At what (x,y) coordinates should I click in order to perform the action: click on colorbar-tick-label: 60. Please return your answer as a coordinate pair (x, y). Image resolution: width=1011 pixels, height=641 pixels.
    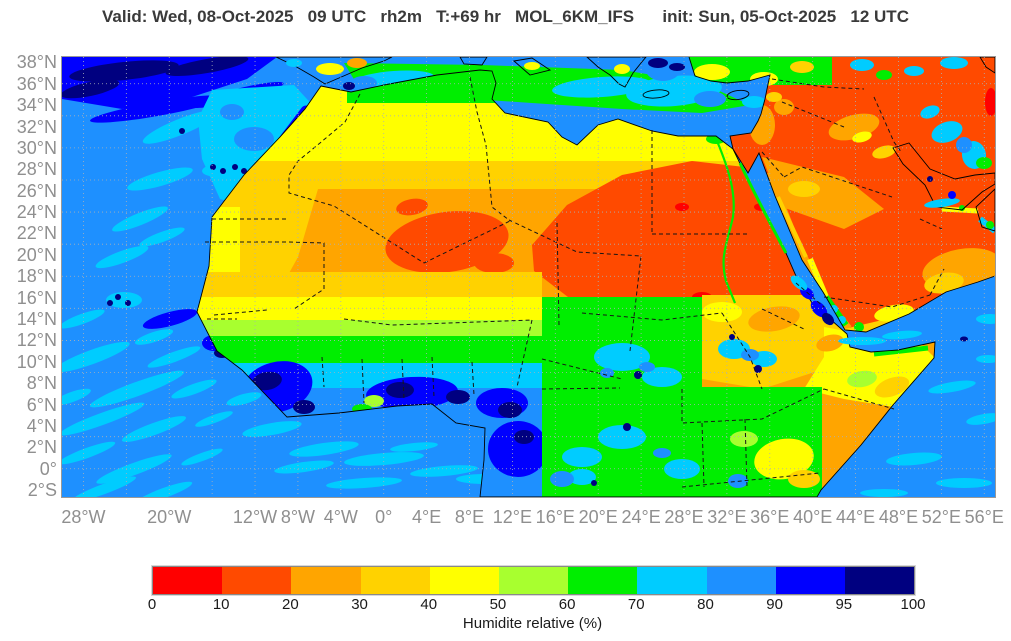
    Looking at the image, I should click on (567, 604).